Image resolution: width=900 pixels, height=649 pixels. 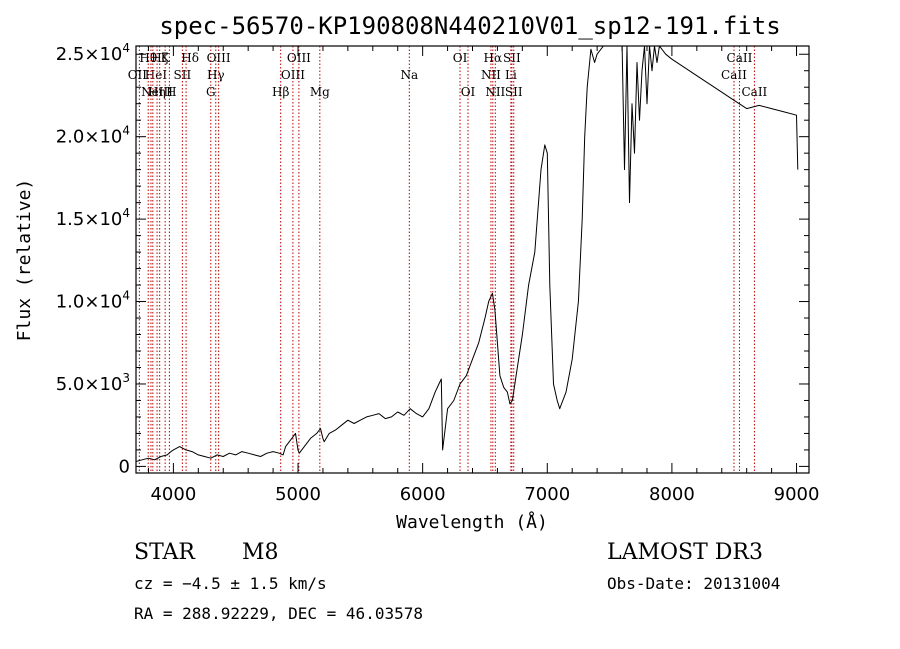 I want to click on y-tick-mantissa: 1.5×10, so click(x=89, y=219).